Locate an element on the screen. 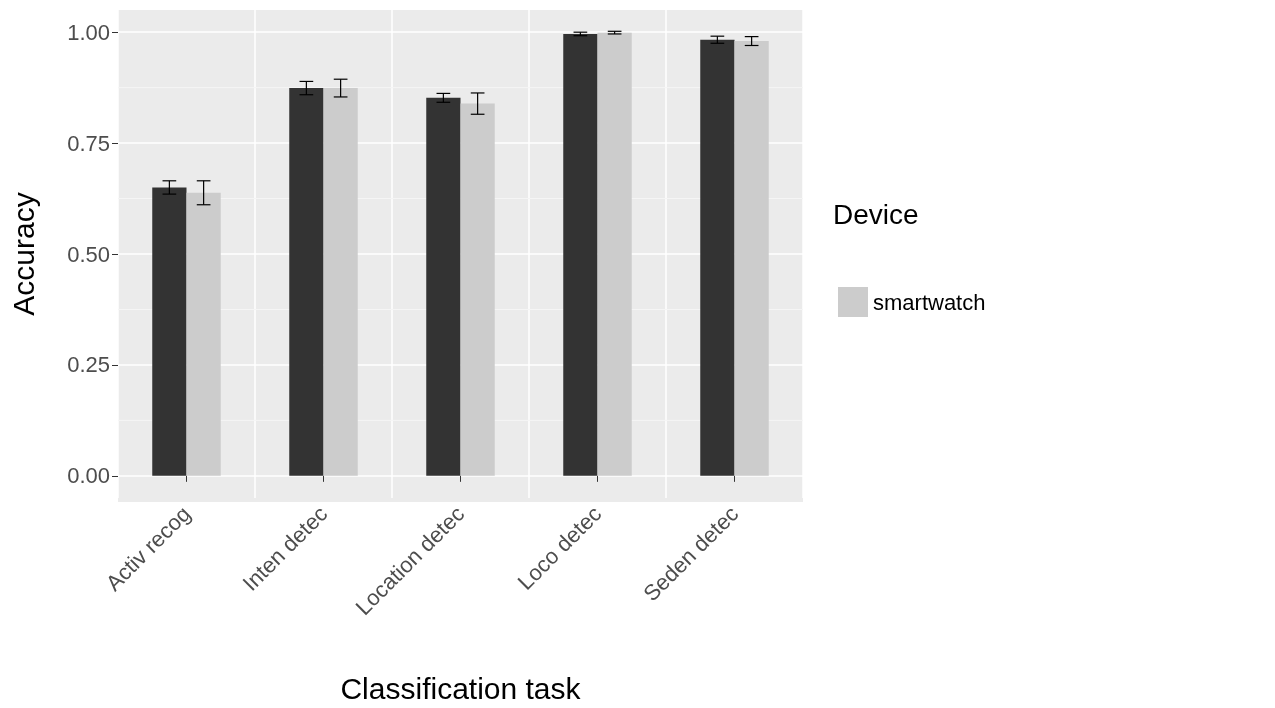 The height and width of the screenshot is (708, 1275). legend-title: Device is located at coordinates (876, 214).